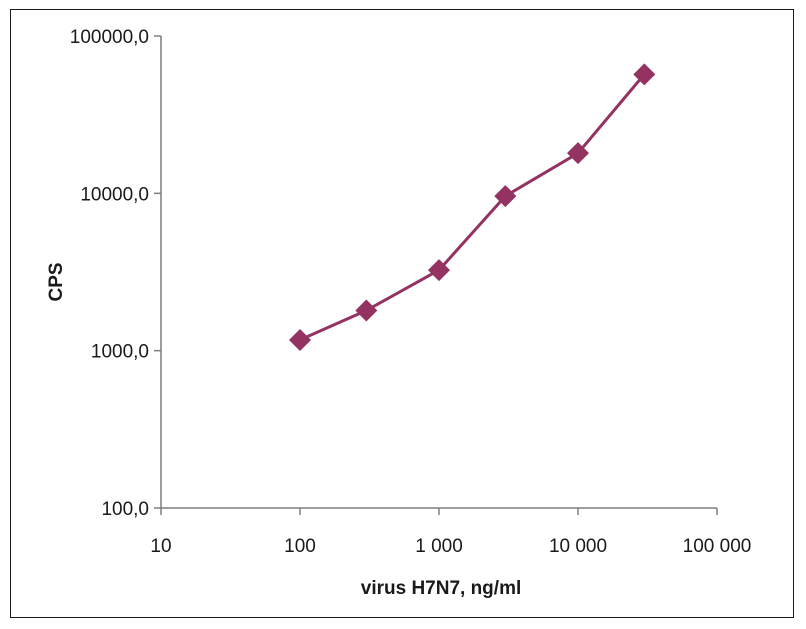 This screenshot has width=806, height=629. Describe the element at coordinates (115, 273) in the screenshot. I see `y-ticks: 100,0 1000,0 10000,0 100000,0` at that location.